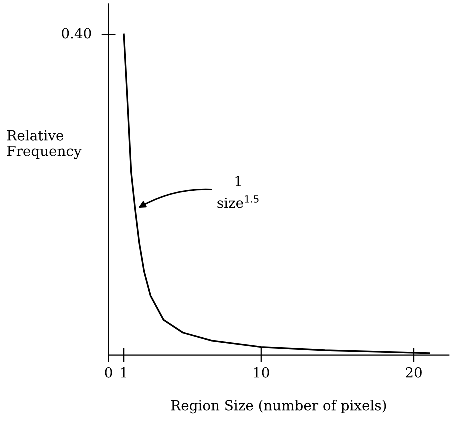  I want to click on y-axis-title: Relative Frequency, so click(44, 145).